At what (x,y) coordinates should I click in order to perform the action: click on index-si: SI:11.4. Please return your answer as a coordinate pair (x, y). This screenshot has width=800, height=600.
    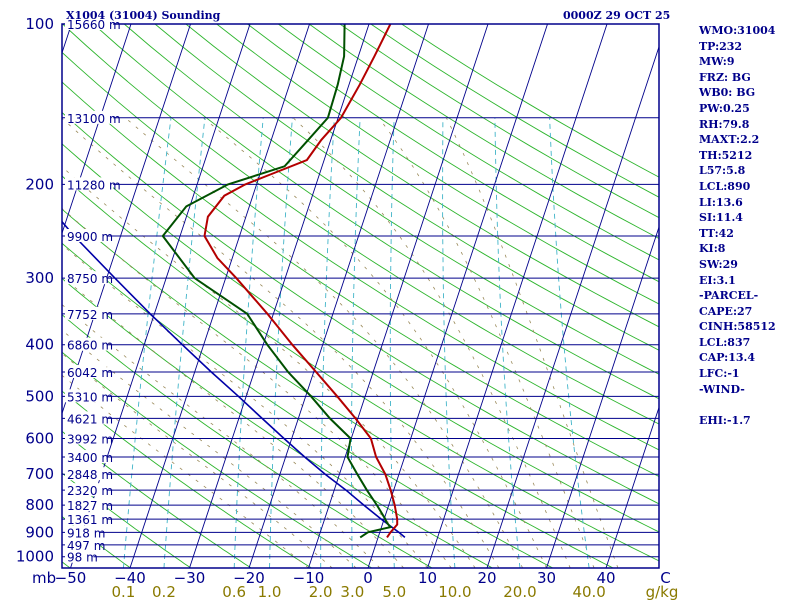
    Looking at the image, I should click on (721, 218).